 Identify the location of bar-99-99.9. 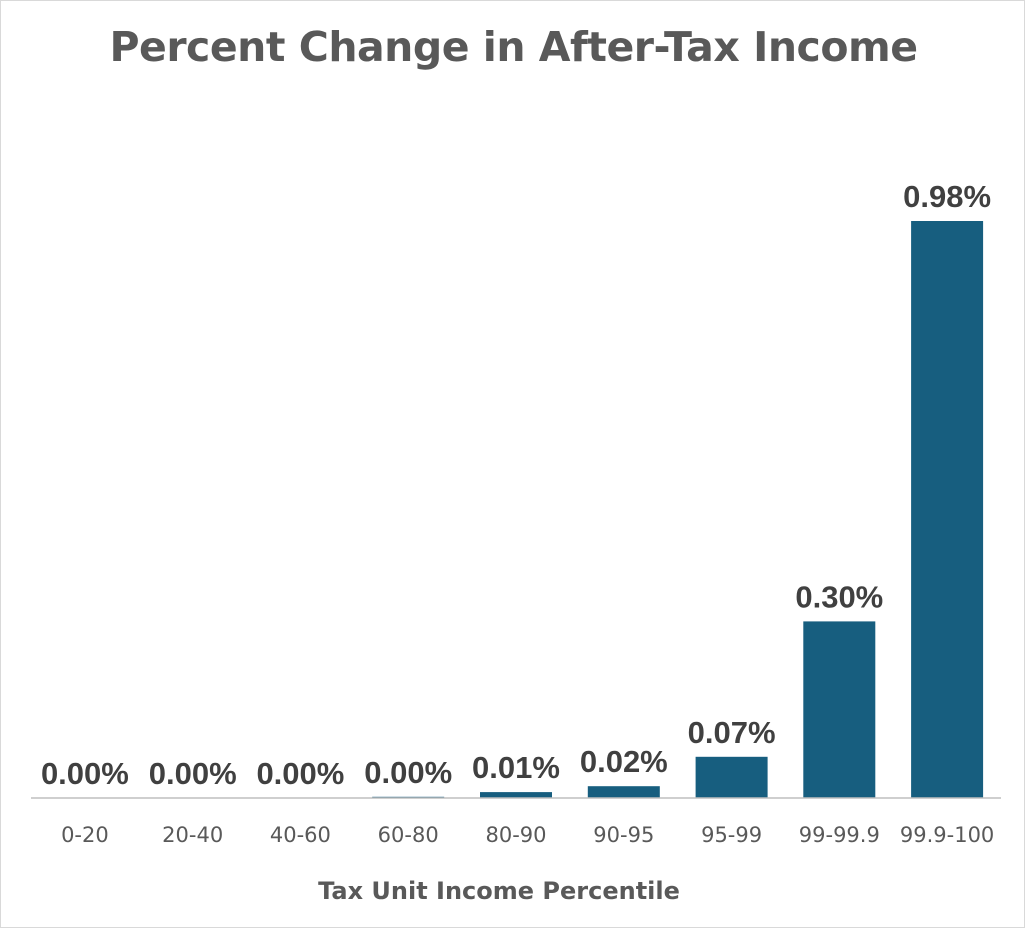
(839, 709).